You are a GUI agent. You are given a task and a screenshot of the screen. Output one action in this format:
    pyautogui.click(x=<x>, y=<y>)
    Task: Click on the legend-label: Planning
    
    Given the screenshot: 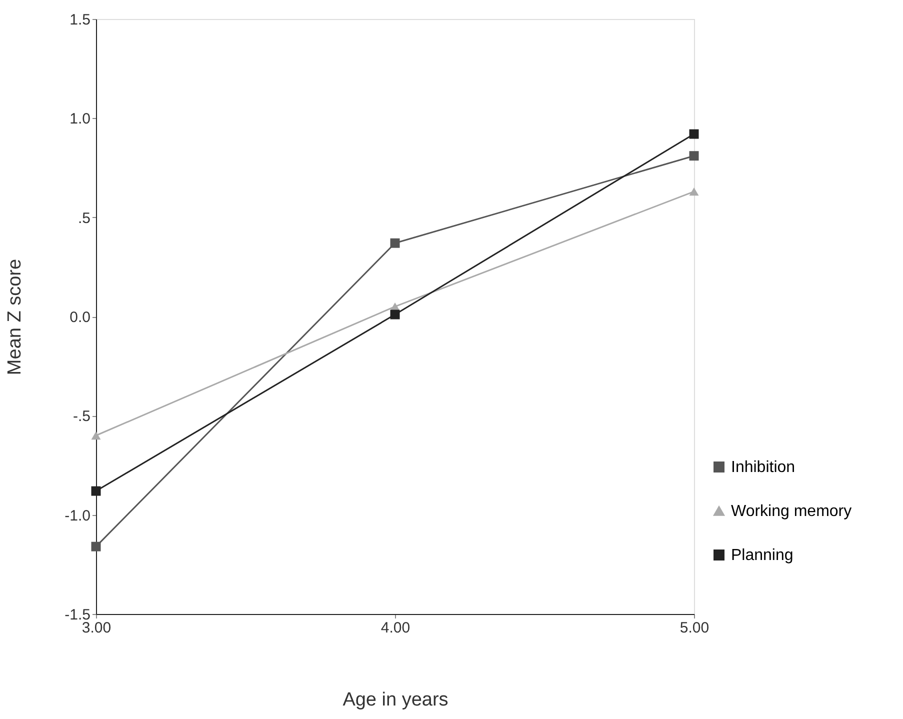 What is the action you would take?
    pyautogui.click(x=762, y=555)
    